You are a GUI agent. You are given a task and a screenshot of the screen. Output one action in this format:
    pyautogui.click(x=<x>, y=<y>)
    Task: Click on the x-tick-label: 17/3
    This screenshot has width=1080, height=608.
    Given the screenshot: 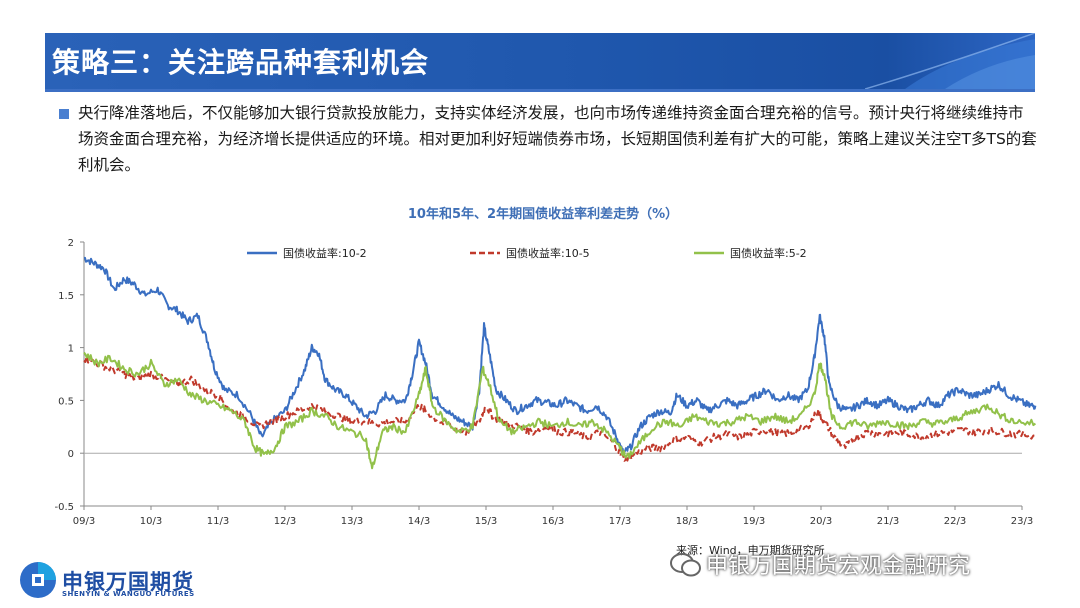 What is the action you would take?
    pyautogui.click(x=620, y=521)
    